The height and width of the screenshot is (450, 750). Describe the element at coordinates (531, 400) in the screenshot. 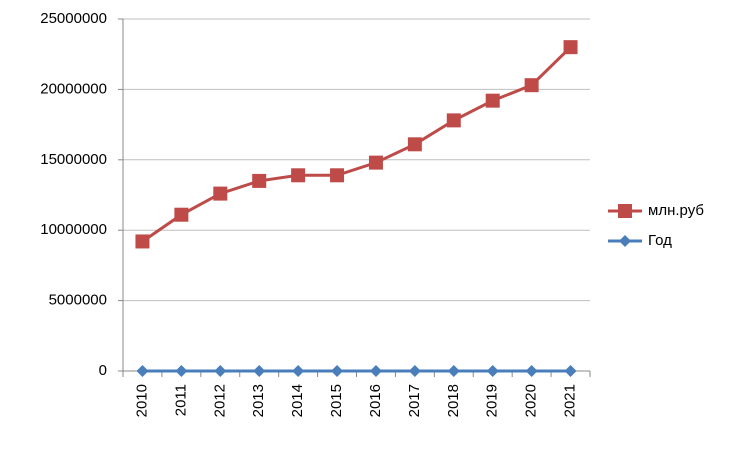

I see `x-tick-label: 2020` at that location.